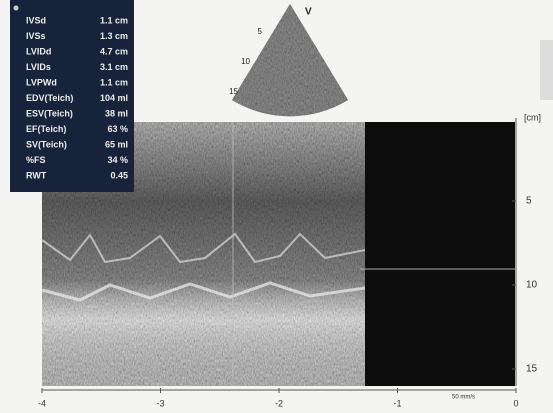 The width and height of the screenshot is (553, 413). Describe the element at coordinates (41, 82) in the screenshot. I see `measure-label: LVPWd` at that location.